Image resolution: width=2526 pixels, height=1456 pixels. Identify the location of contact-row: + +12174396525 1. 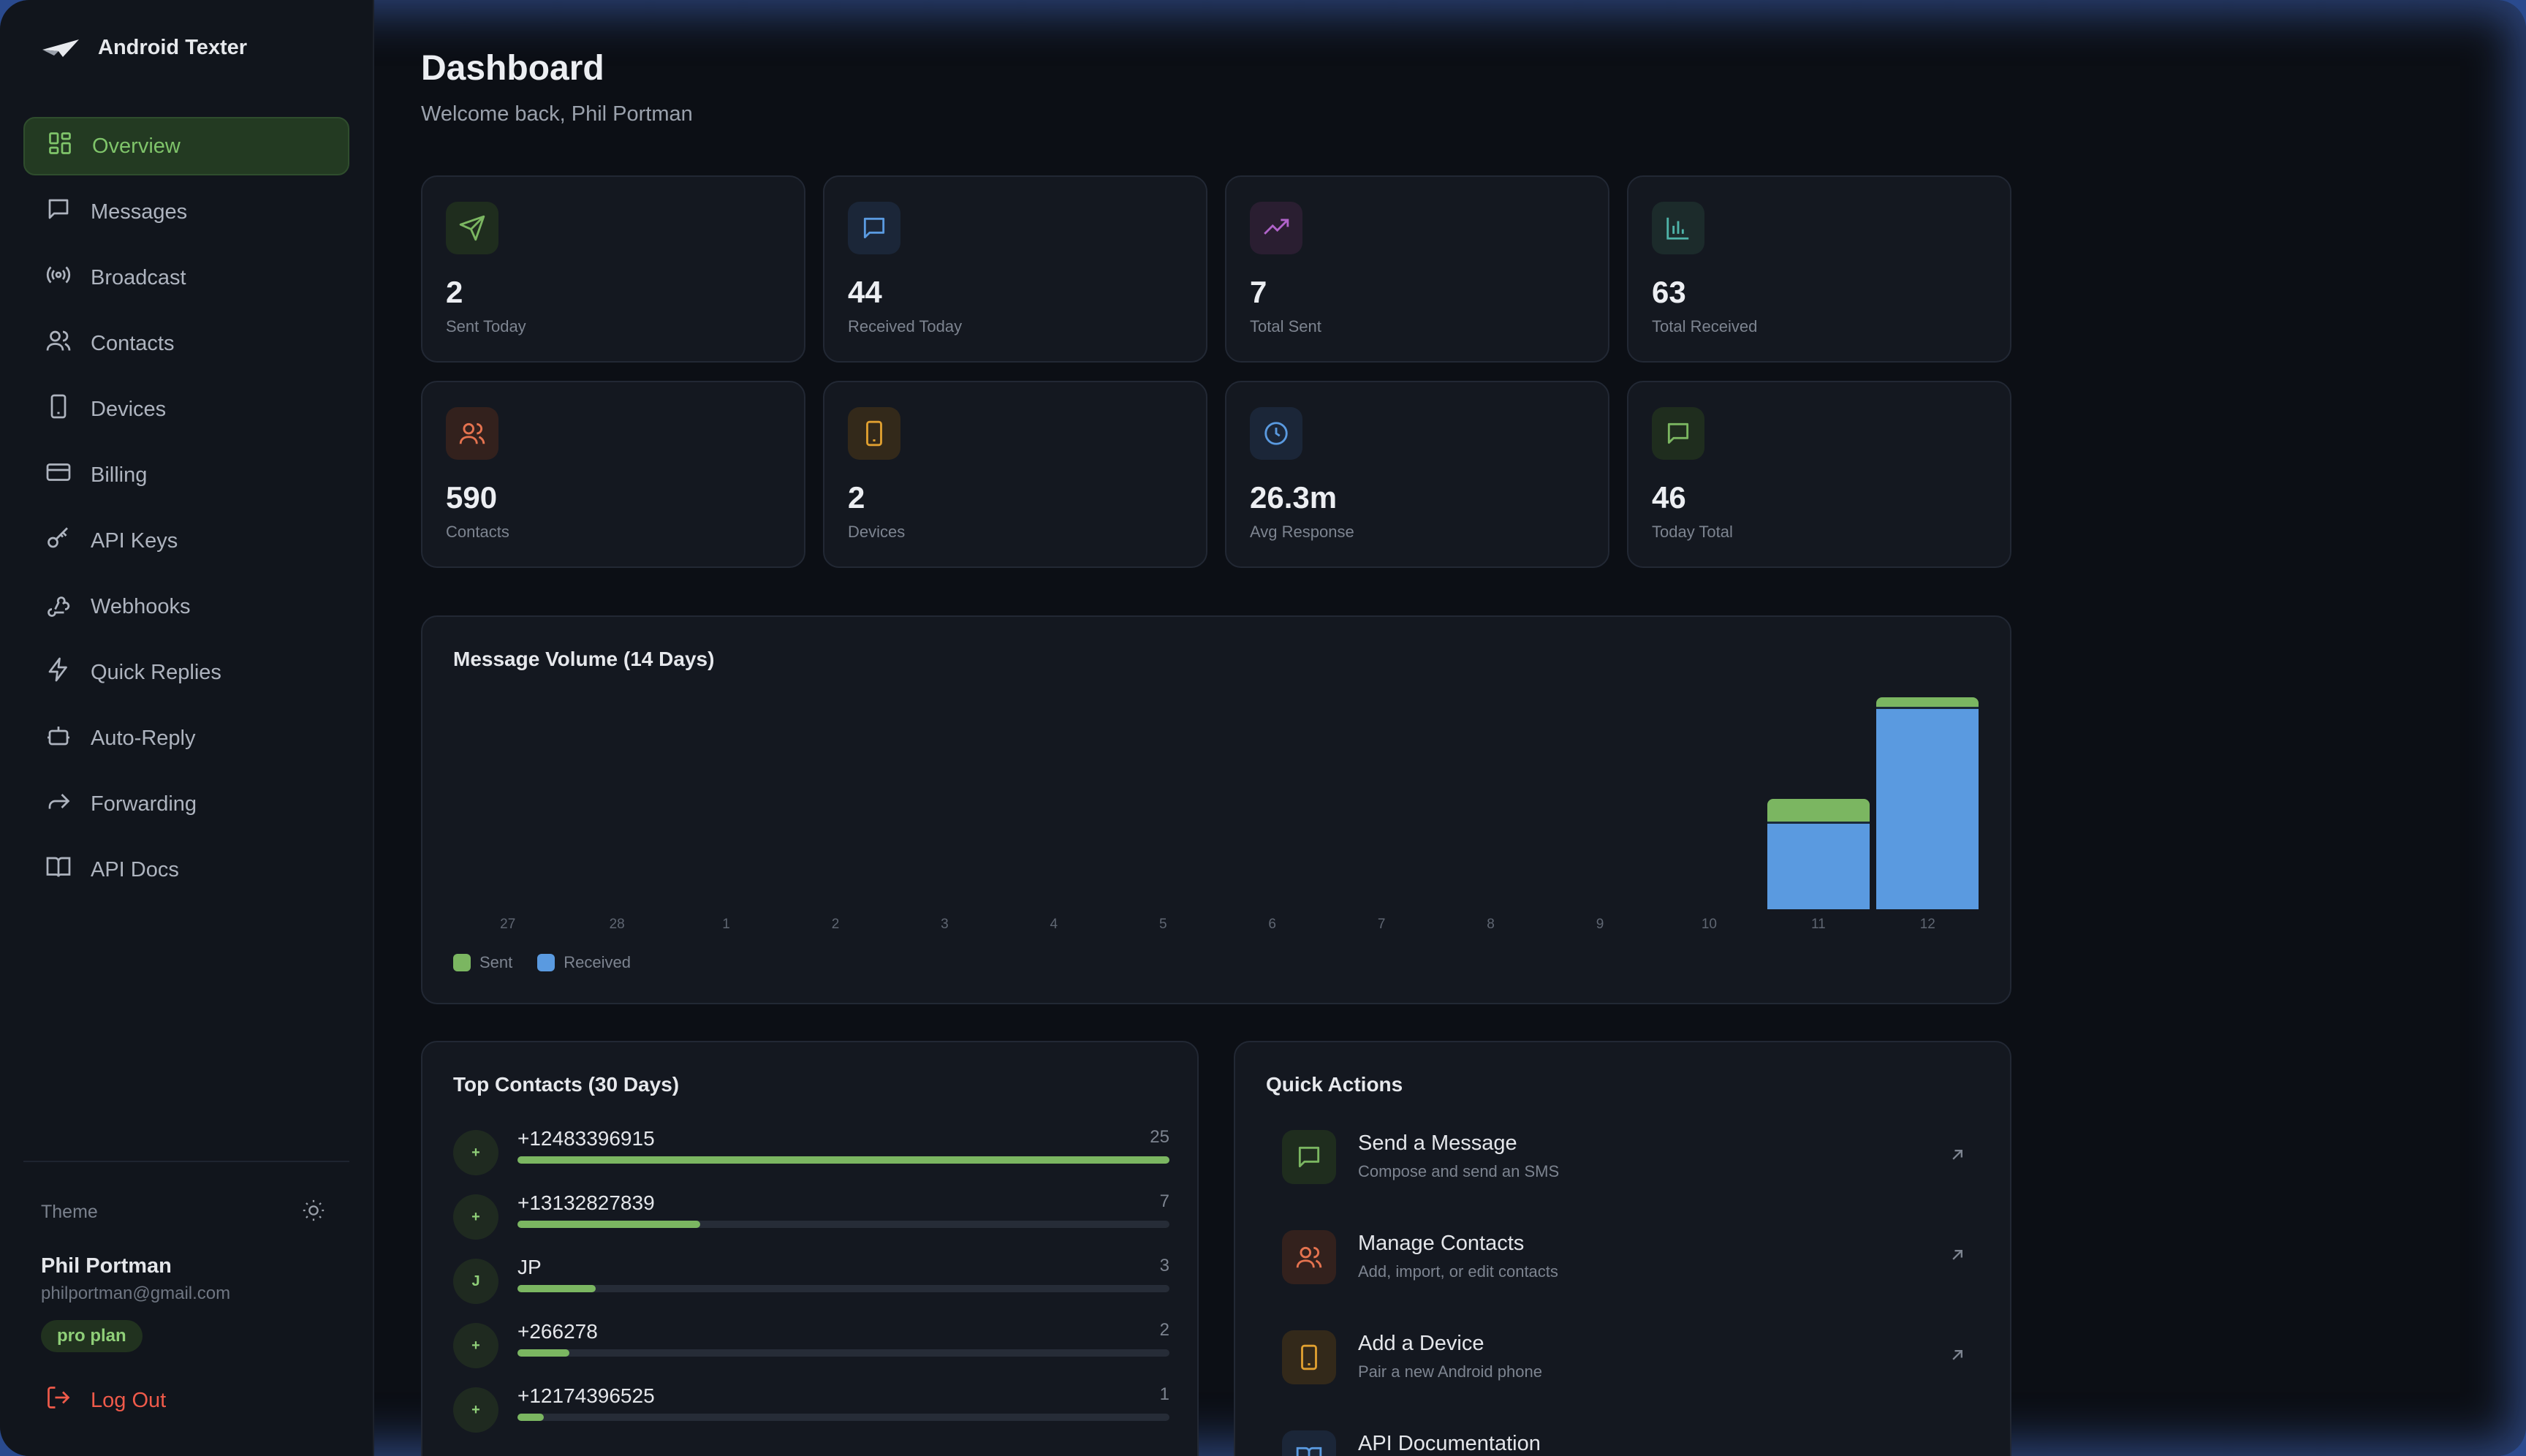
(826, 1409).